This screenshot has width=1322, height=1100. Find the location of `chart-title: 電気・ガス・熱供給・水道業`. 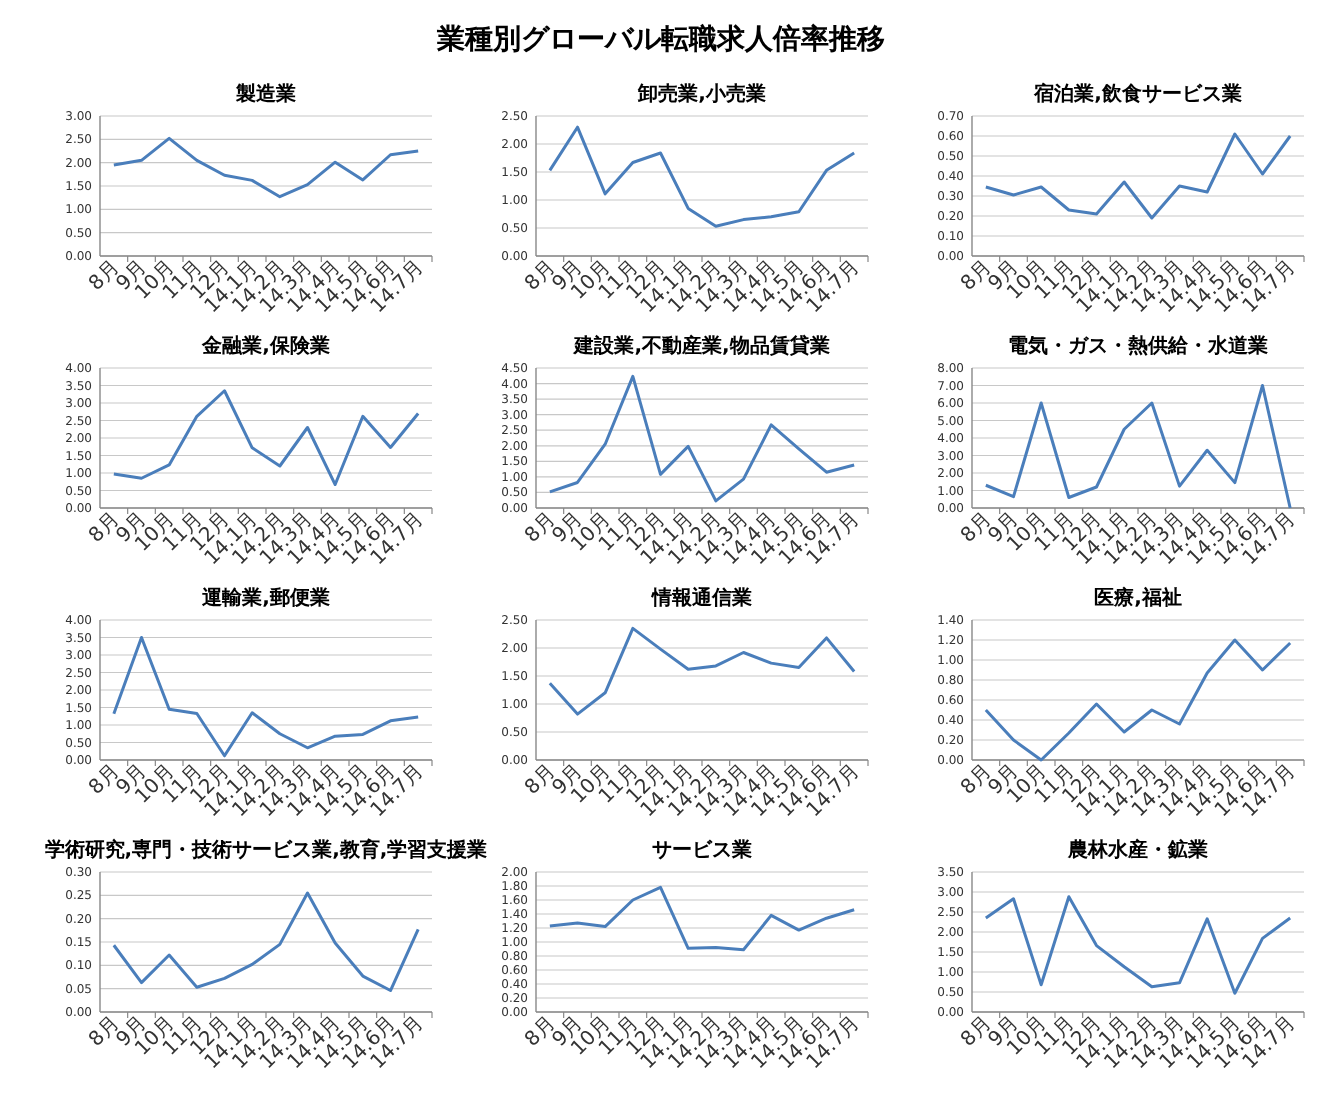

chart-title: 電気・ガス・熱供給・水道業 is located at coordinates (1138, 346).